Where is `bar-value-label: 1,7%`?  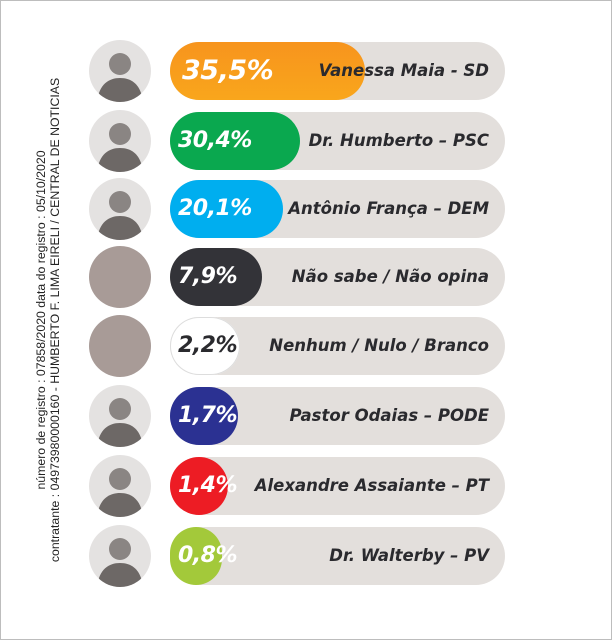 bar-value-label: 1,7% is located at coordinates (208, 415).